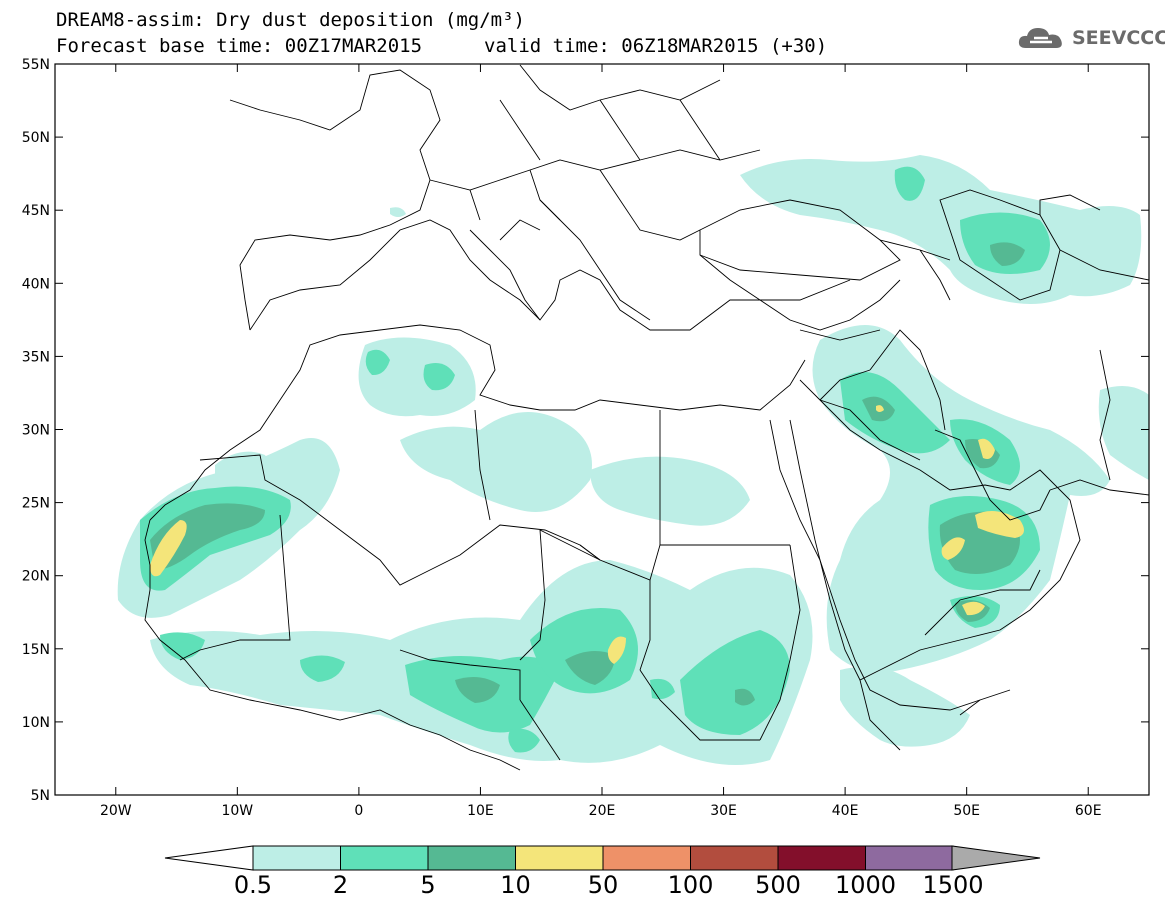 The width and height of the screenshot is (1165, 907). What do you see at coordinates (800, 240) in the screenshot?
I see `coastline-black-sea` at bounding box center [800, 240].